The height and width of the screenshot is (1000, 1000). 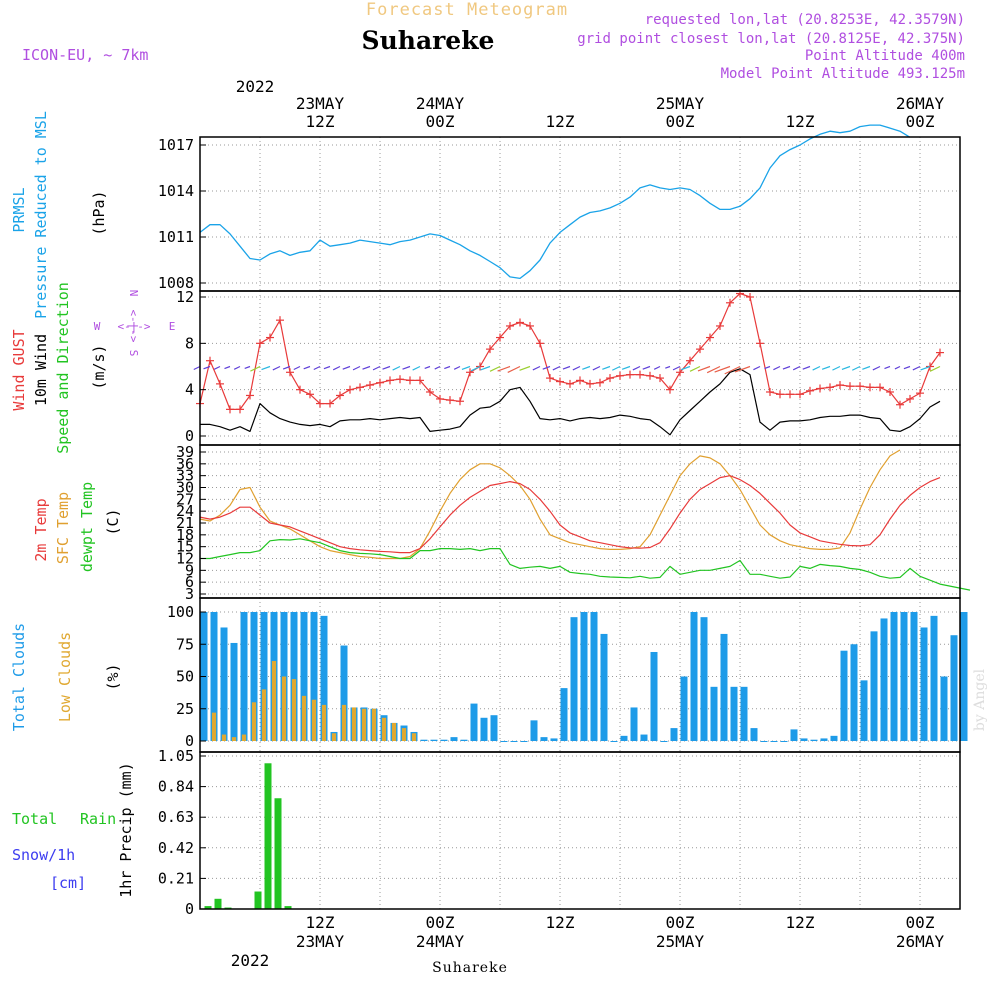 I want to click on bottom-axis-day: 25MAY, so click(x=680, y=941).